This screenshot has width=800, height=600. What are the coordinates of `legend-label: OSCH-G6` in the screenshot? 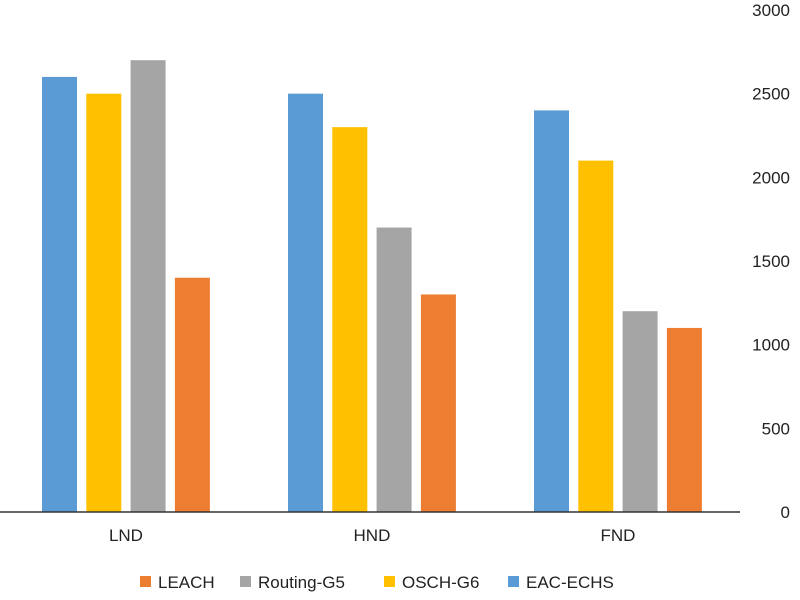 It's located at (440, 582).